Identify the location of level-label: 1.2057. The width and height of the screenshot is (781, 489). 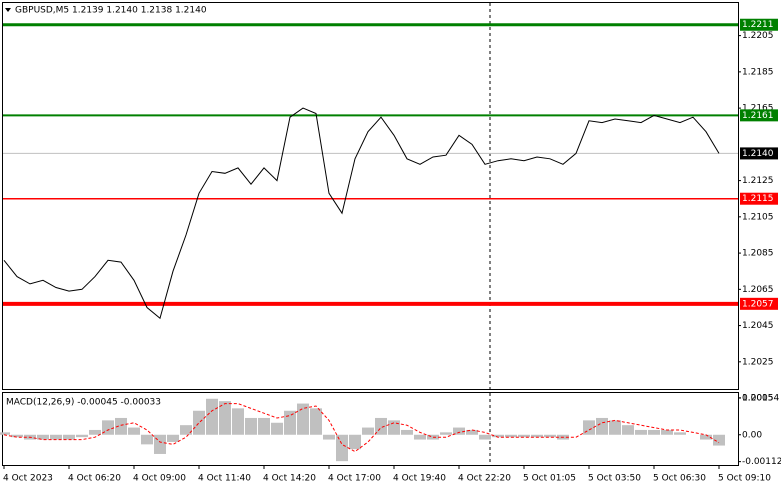
(758, 304).